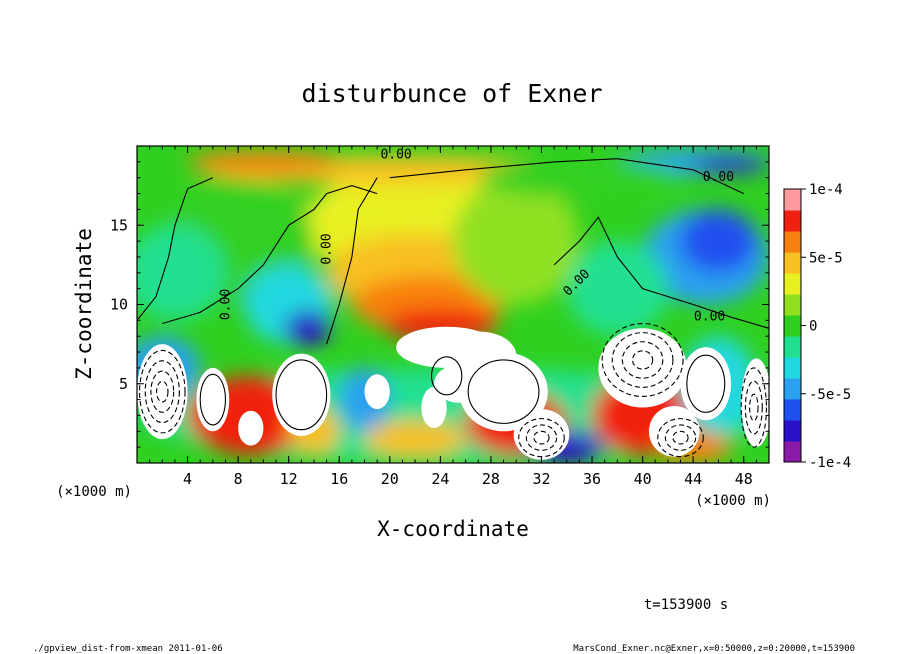  I want to click on x-tick-label: 8, so click(238, 479).